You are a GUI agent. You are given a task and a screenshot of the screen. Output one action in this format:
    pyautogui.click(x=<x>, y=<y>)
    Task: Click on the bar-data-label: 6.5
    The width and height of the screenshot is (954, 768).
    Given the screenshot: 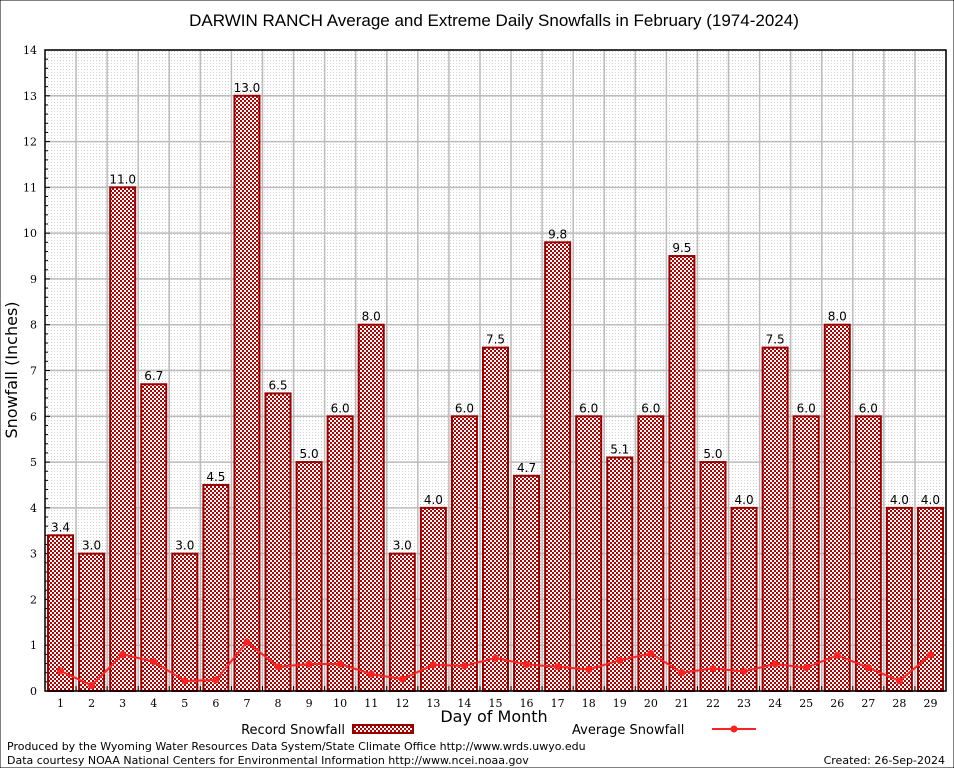 What is the action you would take?
    pyautogui.click(x=277, y=385)
    